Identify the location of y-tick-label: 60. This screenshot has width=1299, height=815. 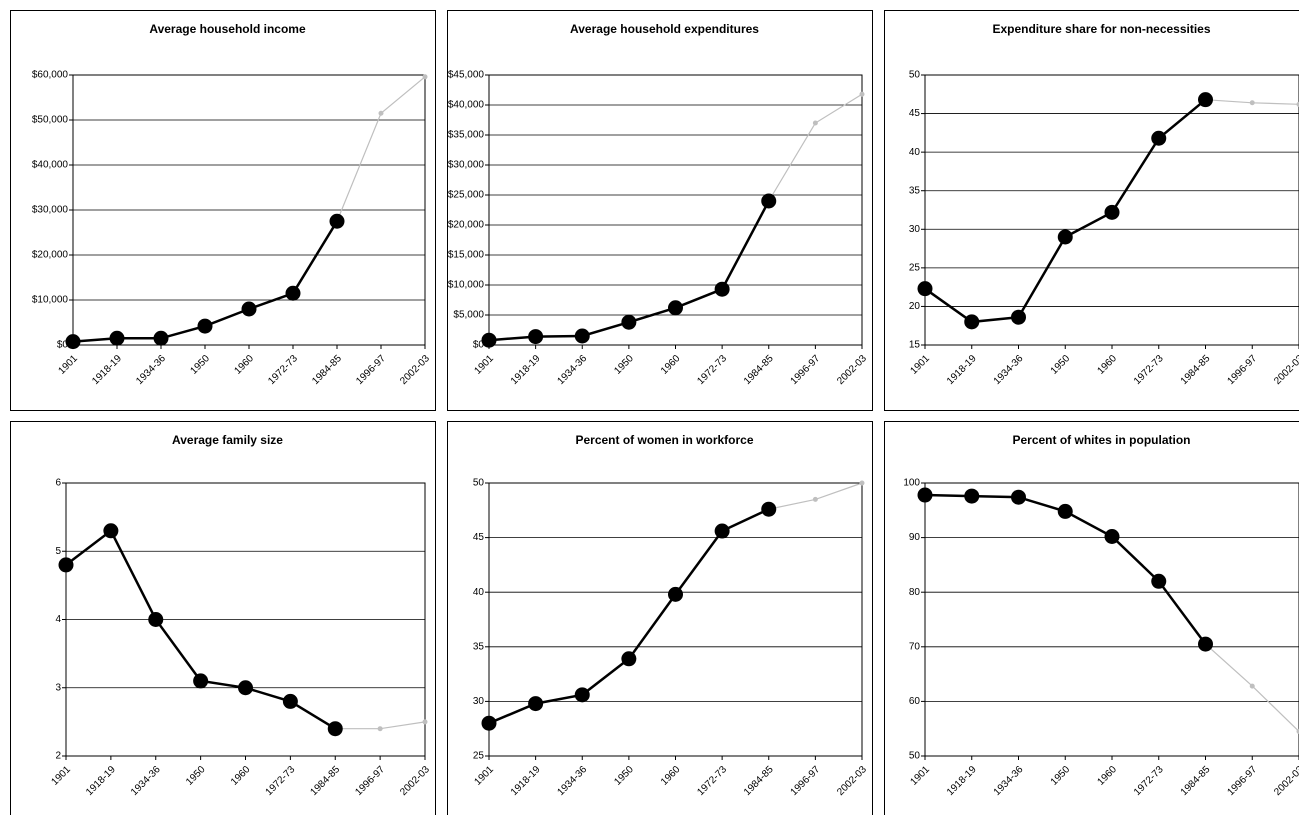
(915, 701).